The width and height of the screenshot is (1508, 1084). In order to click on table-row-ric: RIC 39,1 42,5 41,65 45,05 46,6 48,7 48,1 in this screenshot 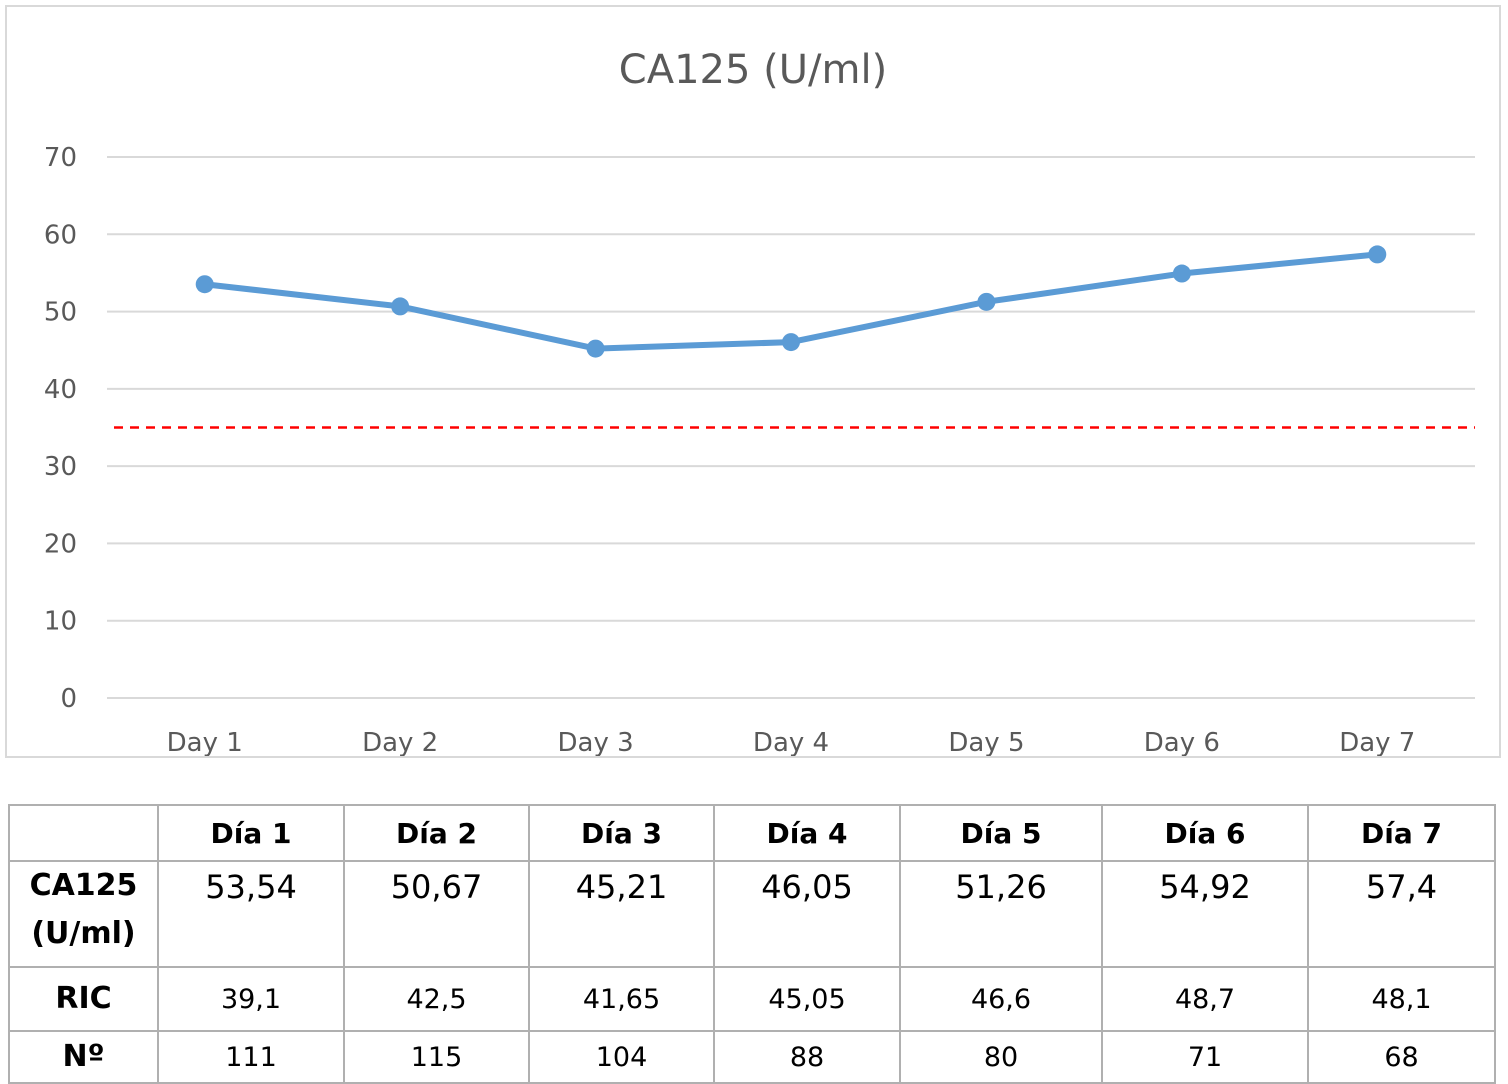, I will do `click(752, 999)`.